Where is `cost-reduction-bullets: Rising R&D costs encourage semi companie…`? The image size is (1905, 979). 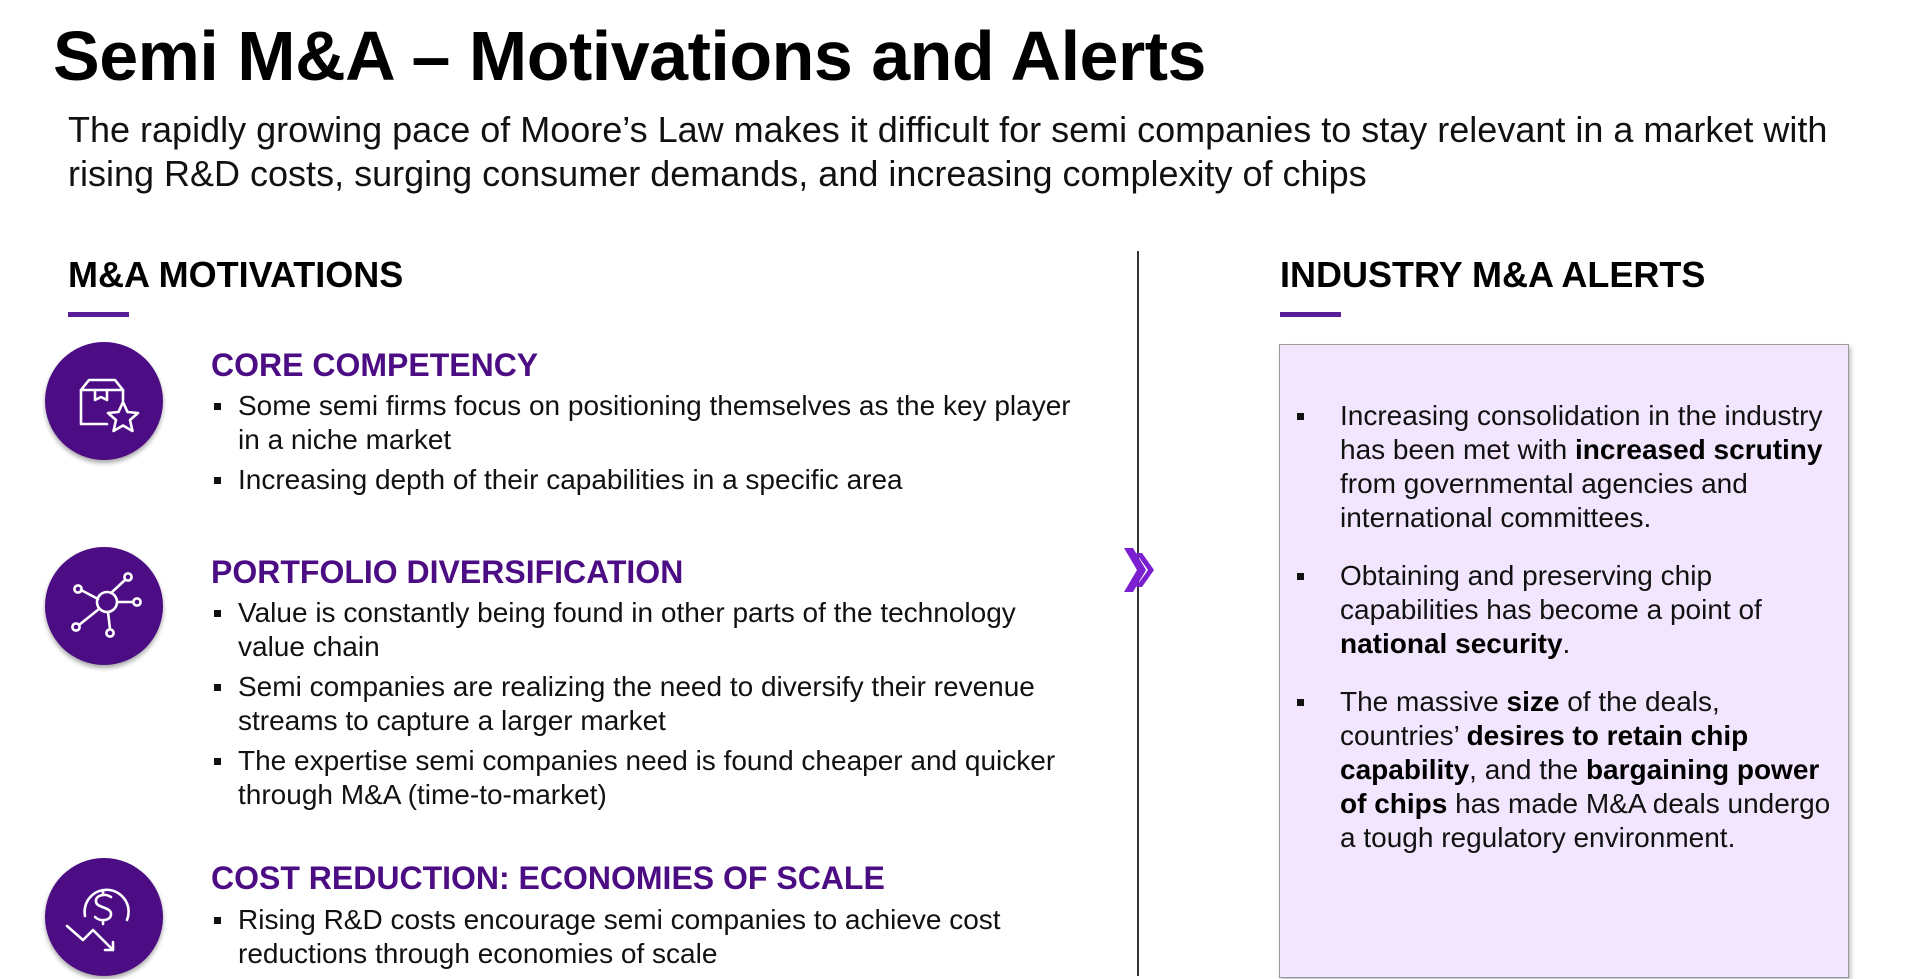
cost-reduction-bullets: Rising R&D costs encourage semi companie… is located at coordinates (646, 940).